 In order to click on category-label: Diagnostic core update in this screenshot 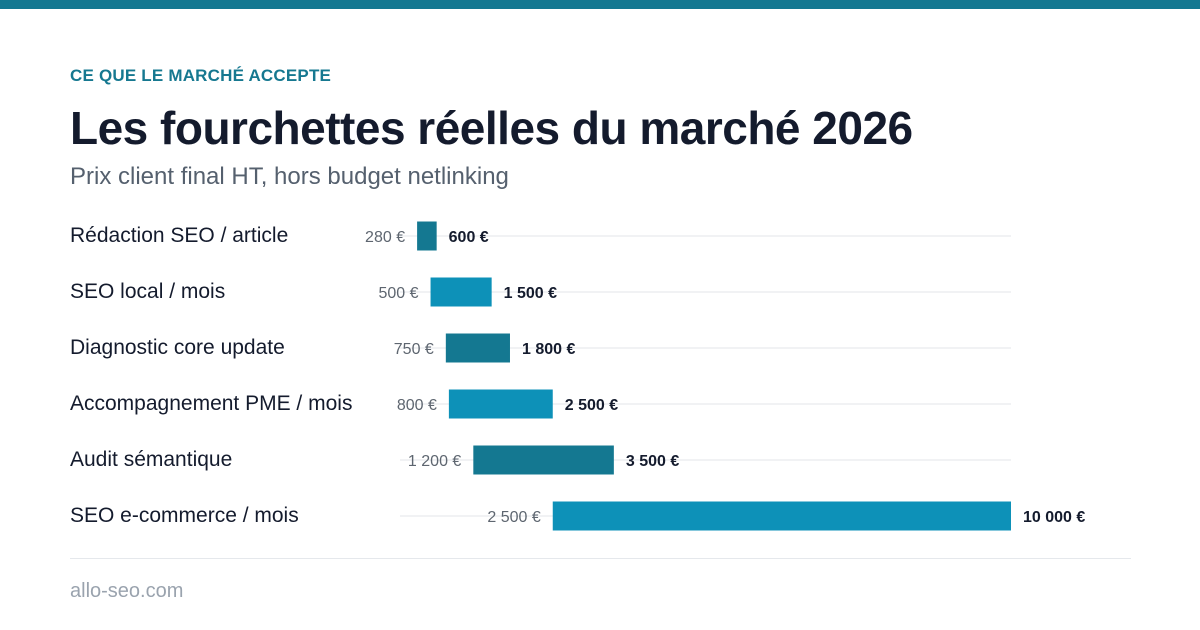, I will do `click(177, 347)`.